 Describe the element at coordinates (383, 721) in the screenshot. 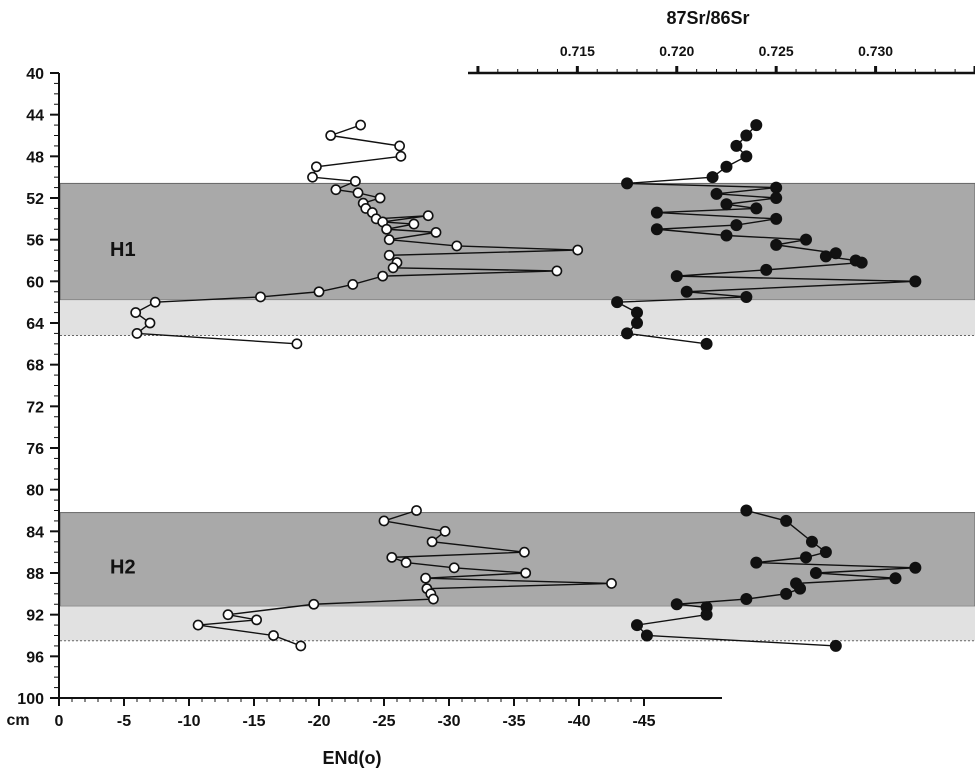

I see `x-tick-label: -25` at that location.